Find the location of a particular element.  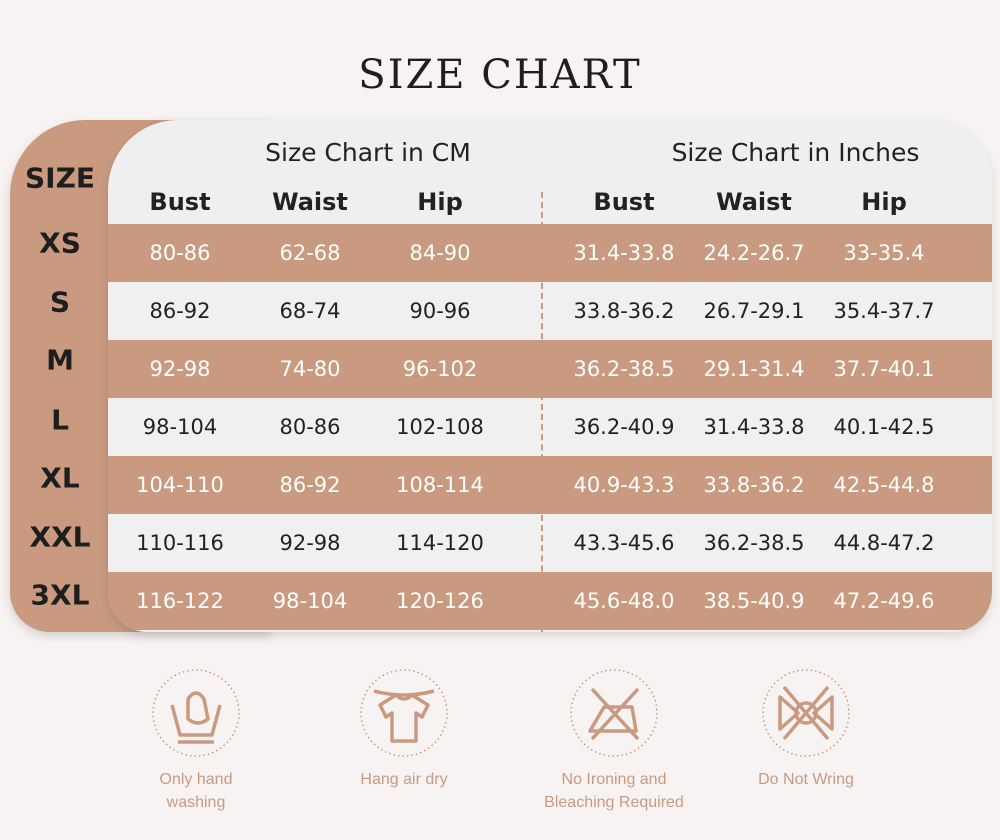

table-cell: 26.7-29.1 is located at coordinates (754, 311).